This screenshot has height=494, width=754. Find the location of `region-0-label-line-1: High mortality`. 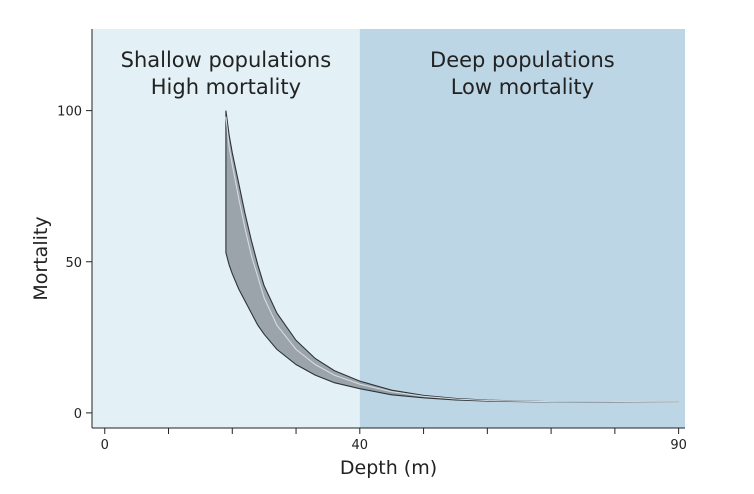

region-0-label-line-1: High mortality is located at coordinates (226, 87).